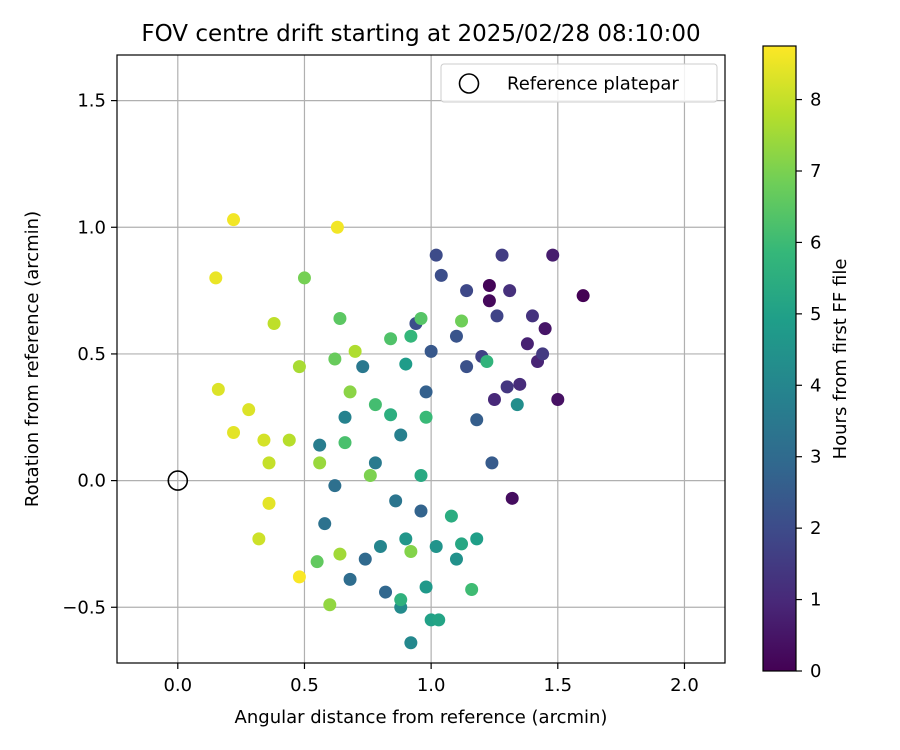 This screenshot has width=900, height=750. Describe the element at coordinates (815, 314) in the screenshot. I see `colorbar-tick-label: 5` at that location.